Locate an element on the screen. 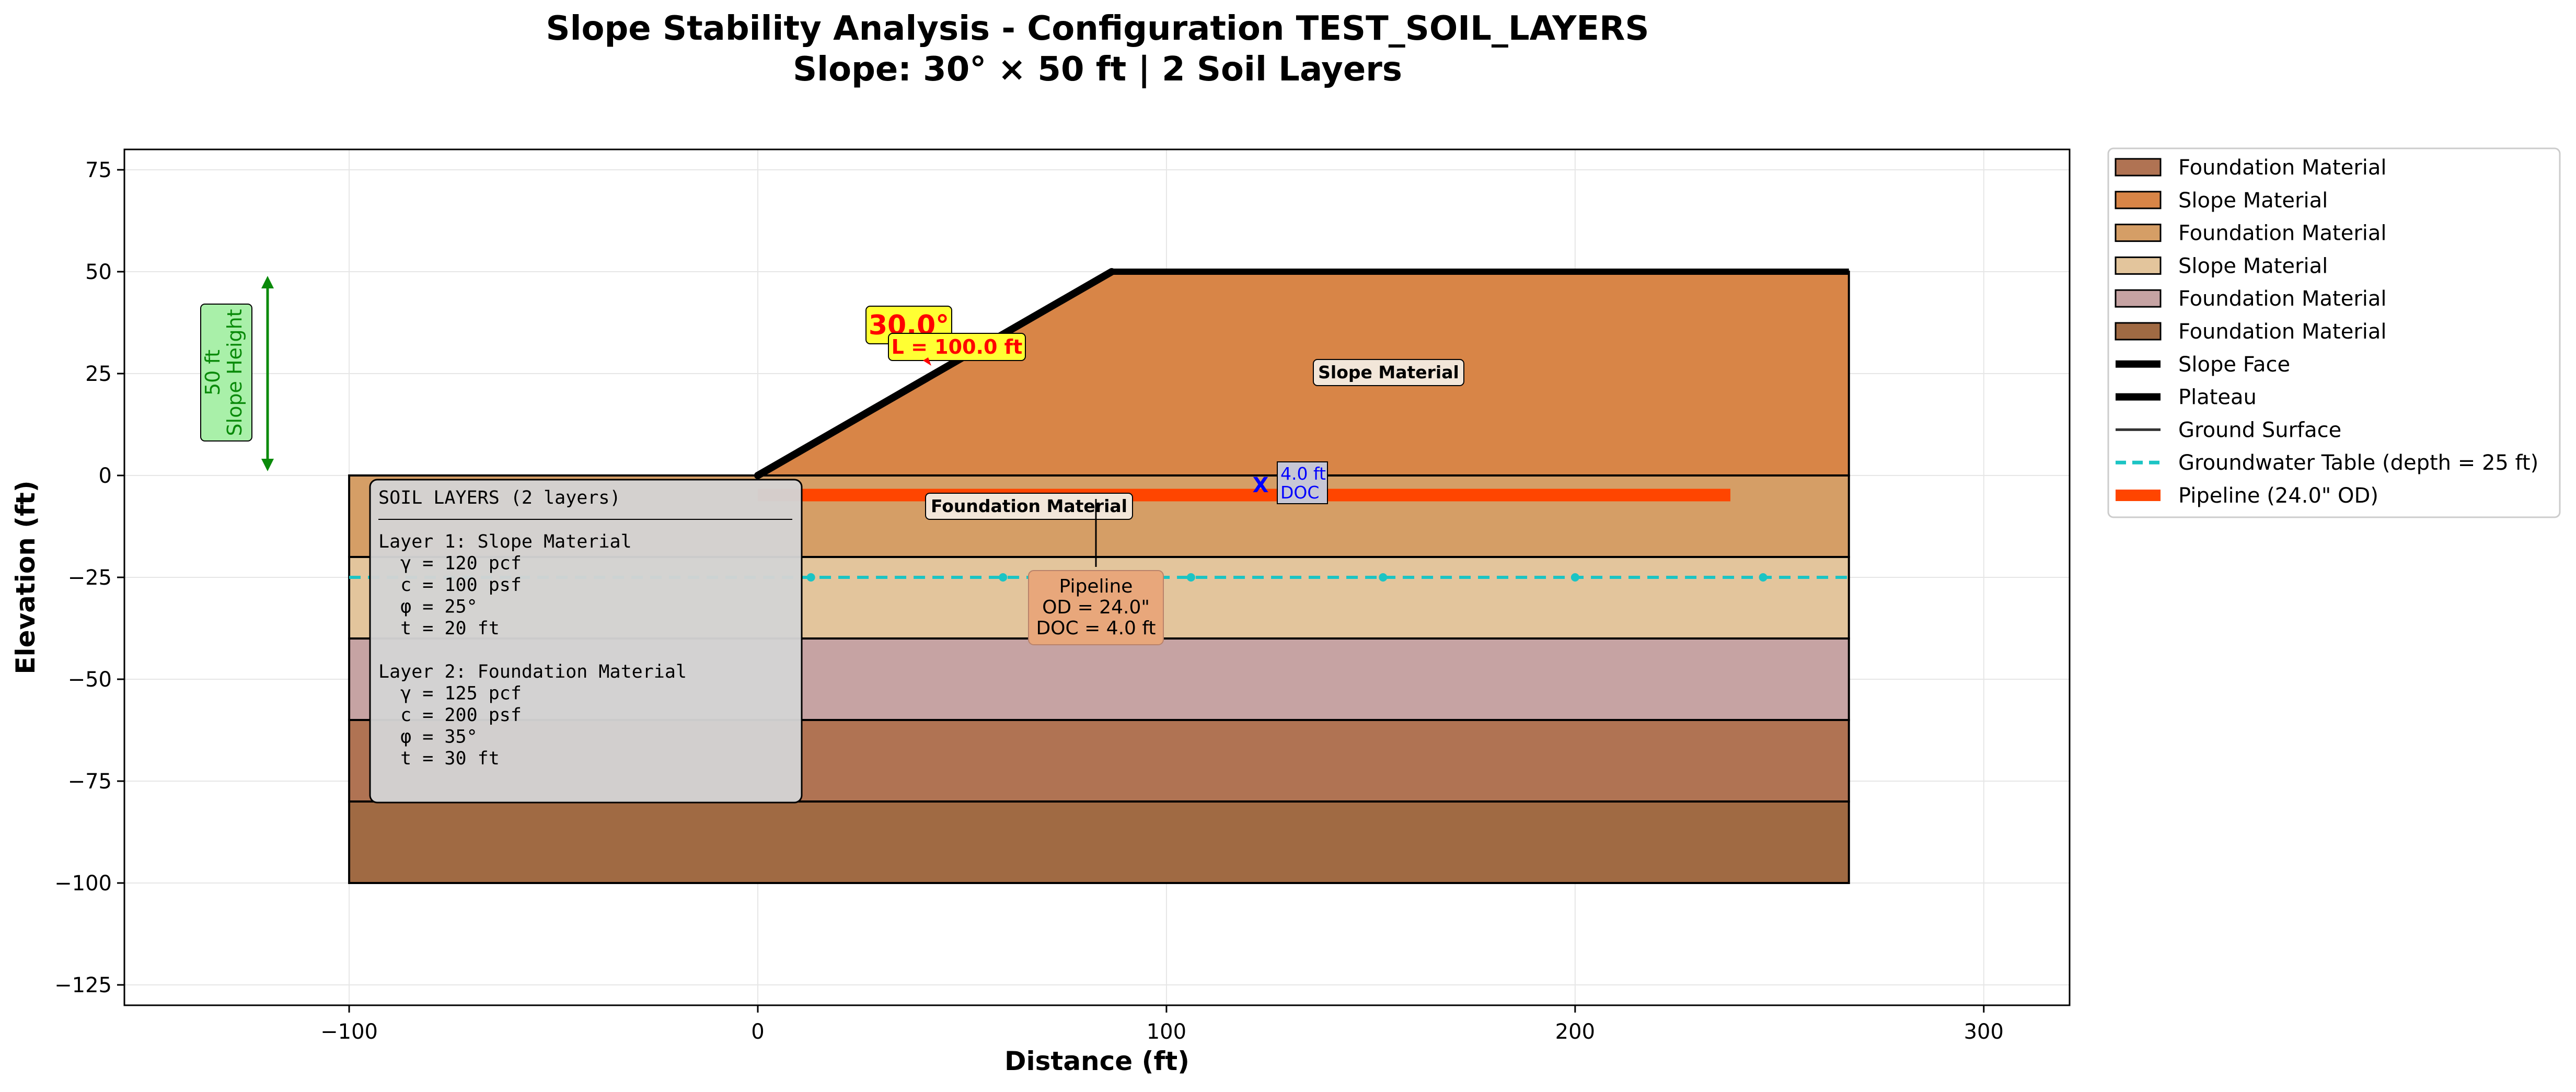  y-tick-label: 0 is located at coordinates (105, 476).